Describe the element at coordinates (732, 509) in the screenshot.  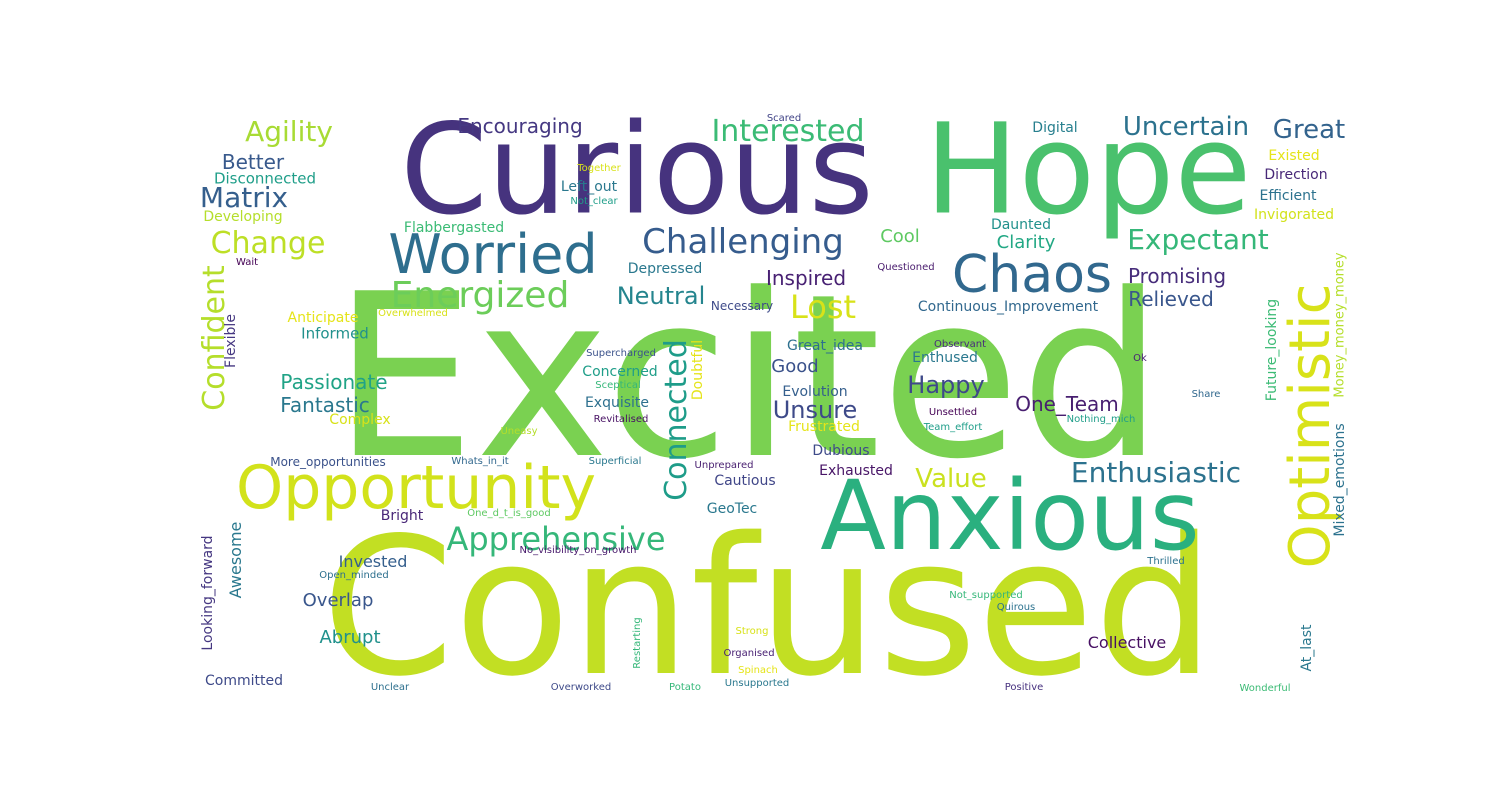
I see `word-geotec: GeoTec` at that location.